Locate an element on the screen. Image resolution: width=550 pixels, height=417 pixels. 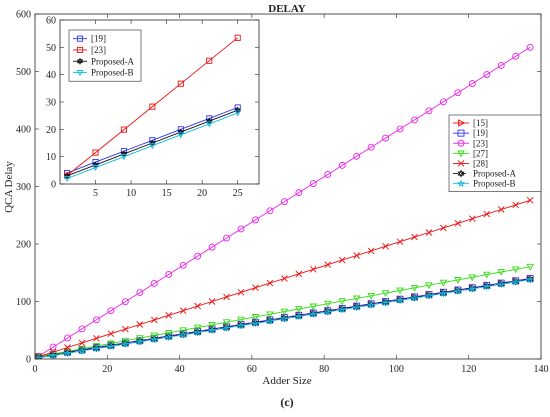
inset-legend: [19][23]Proposed-A Proposed-B is located at coordinates (105, 55).